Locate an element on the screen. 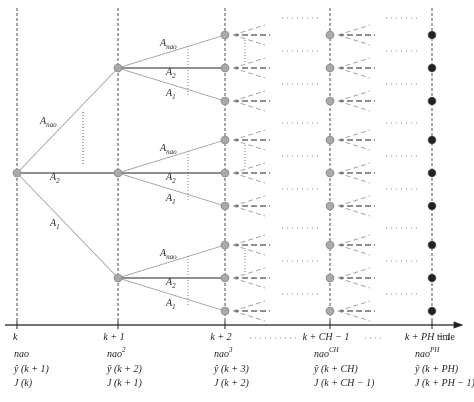 Image resolution: width=474 pixels, height=402 pixels. power-label: naoPH is located at coordinates (427, 353).